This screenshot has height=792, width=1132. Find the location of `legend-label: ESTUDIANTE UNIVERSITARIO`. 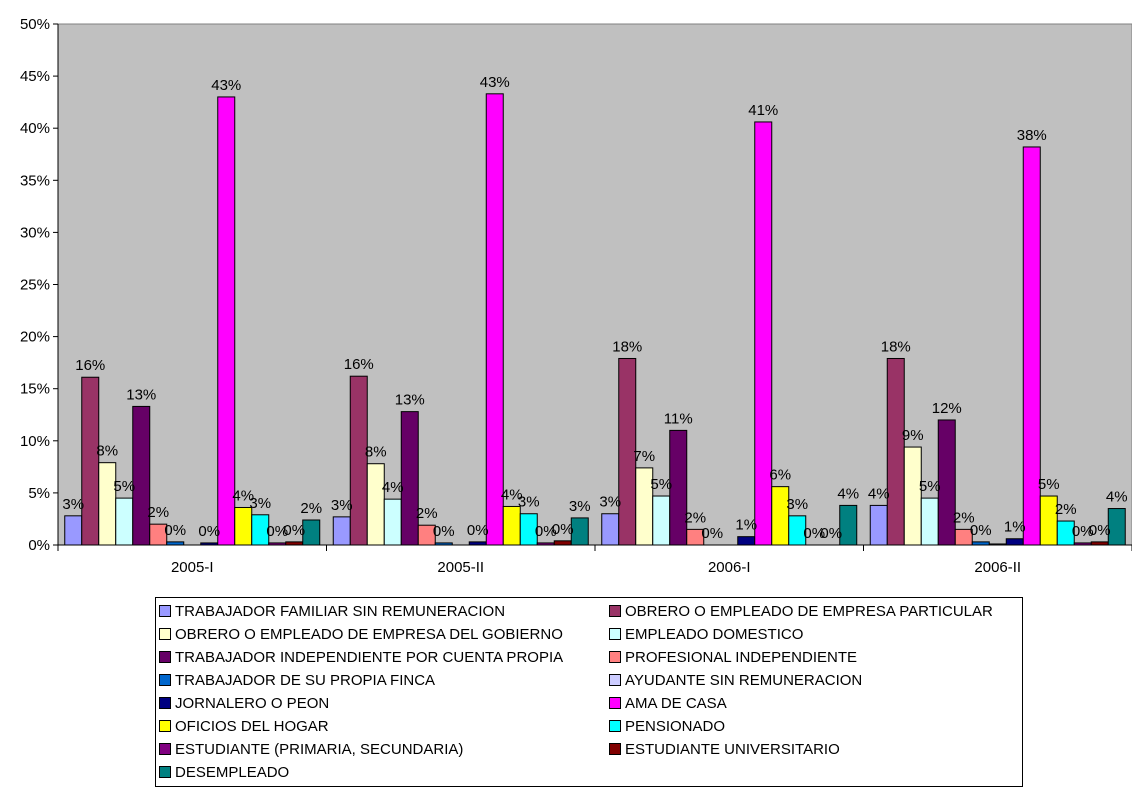

legend-label: ESTUDIANTE UNIVERSITARIO is located at coordinates (732, 749).